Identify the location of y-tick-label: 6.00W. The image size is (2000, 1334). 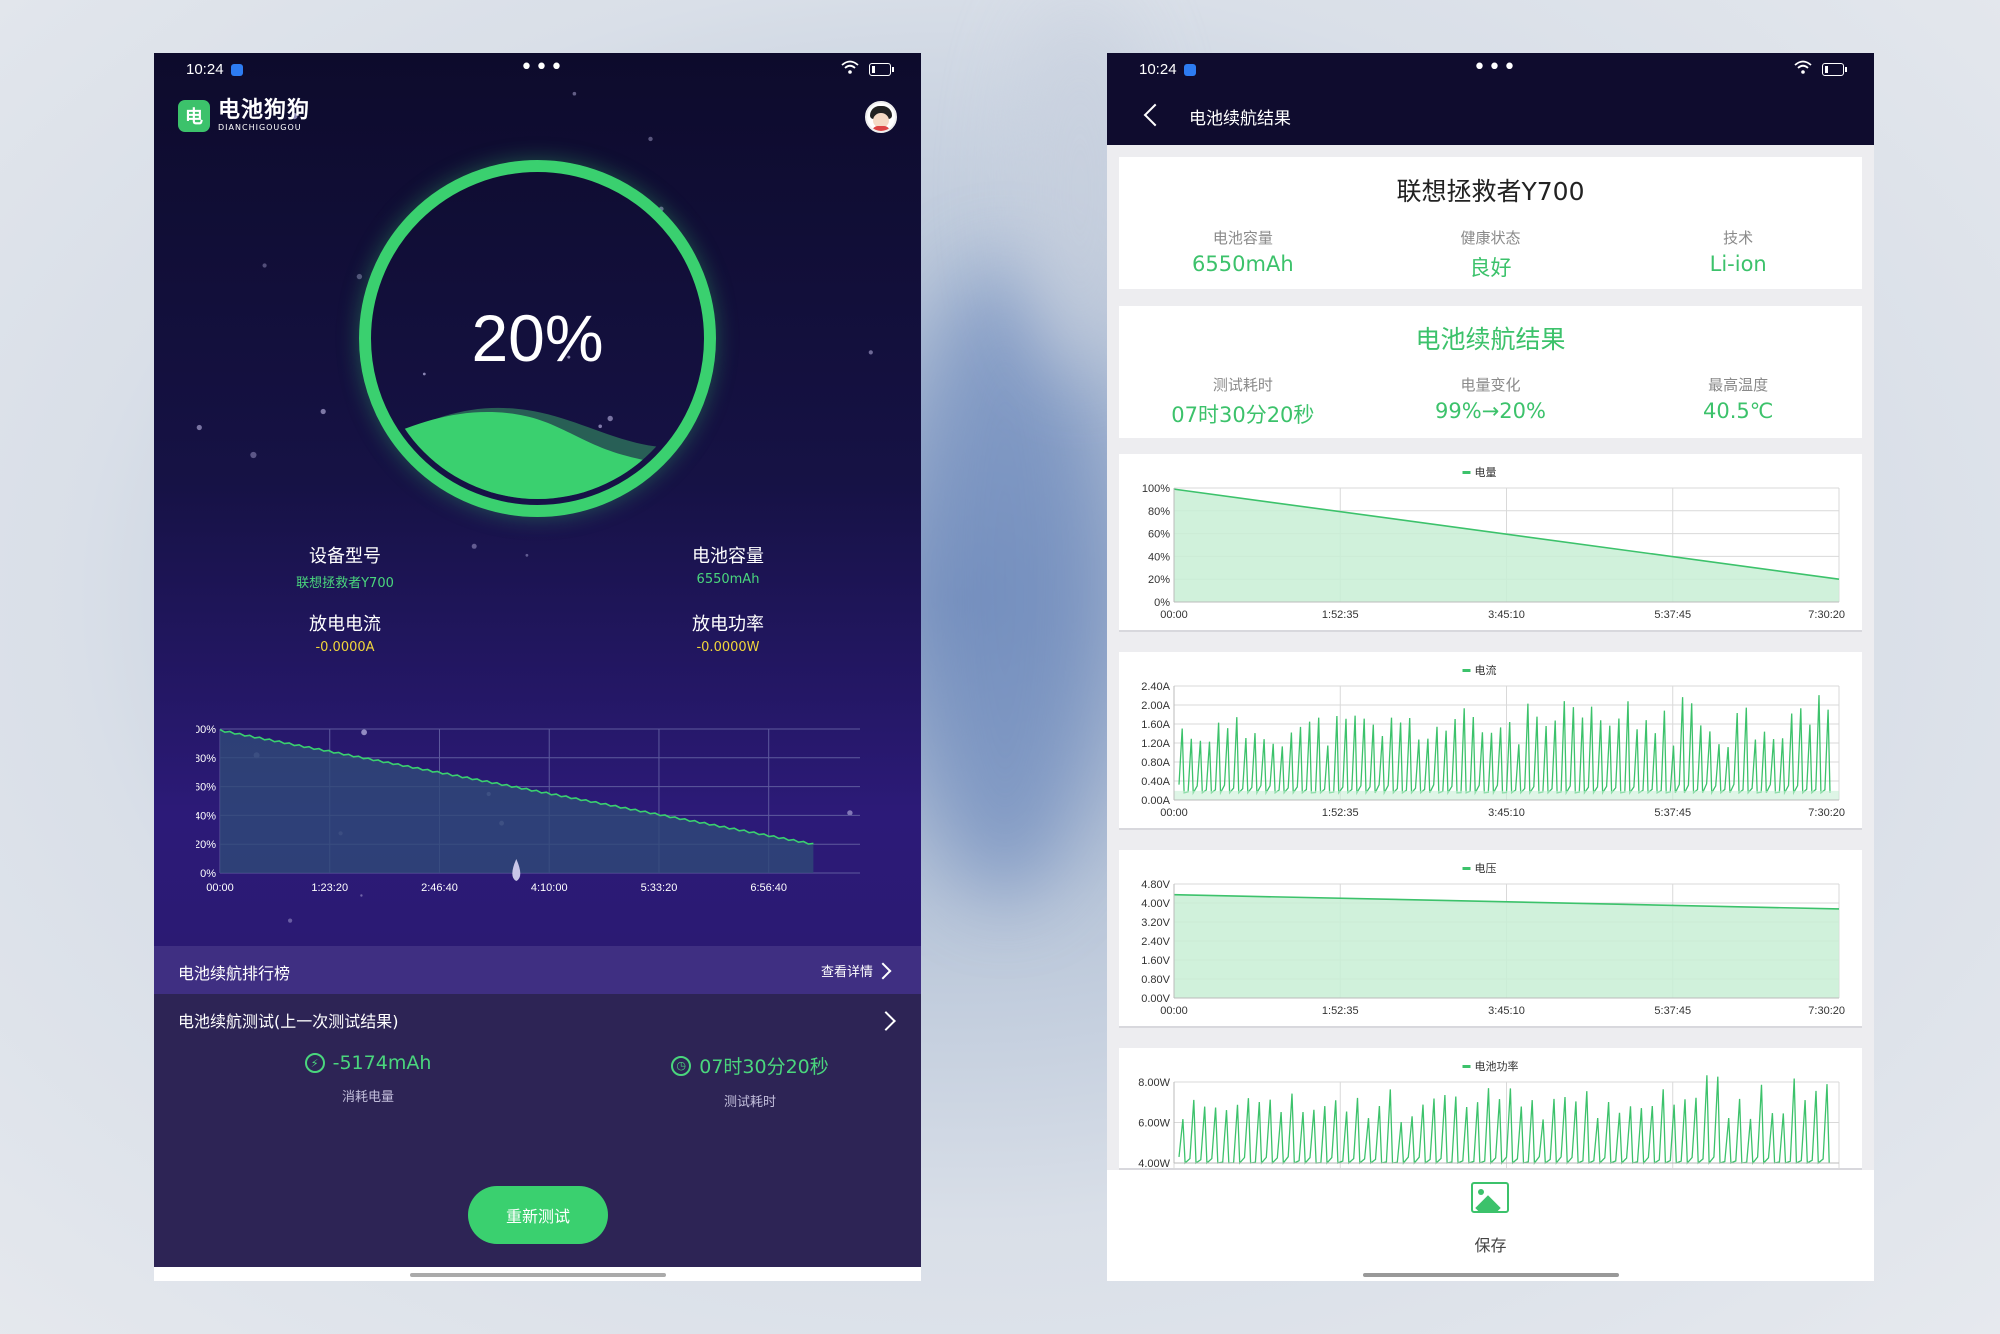
(1154, 1124).